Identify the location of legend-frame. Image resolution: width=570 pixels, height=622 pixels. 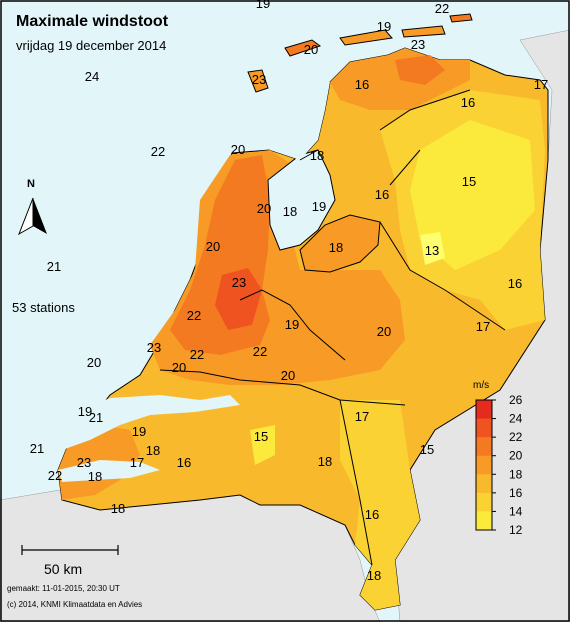
(484, 465).